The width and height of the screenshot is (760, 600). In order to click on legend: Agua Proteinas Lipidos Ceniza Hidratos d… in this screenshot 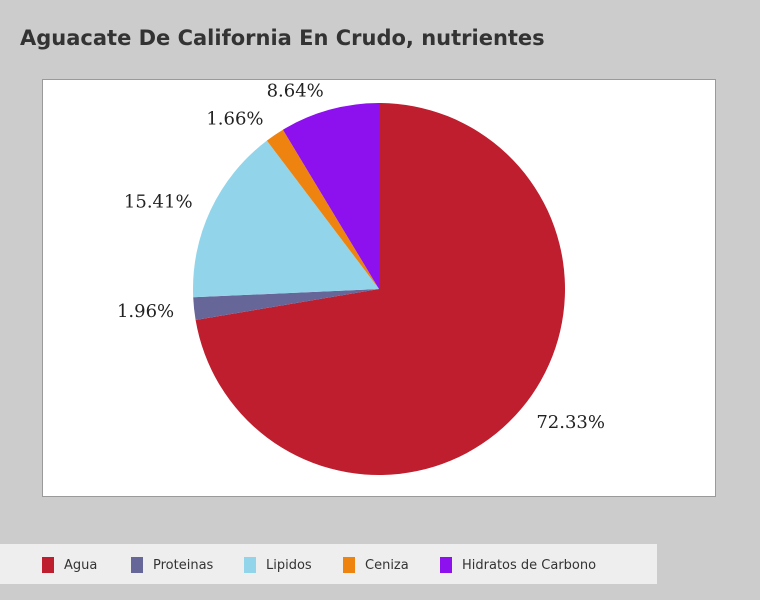, I will do `click(328, 564)`.